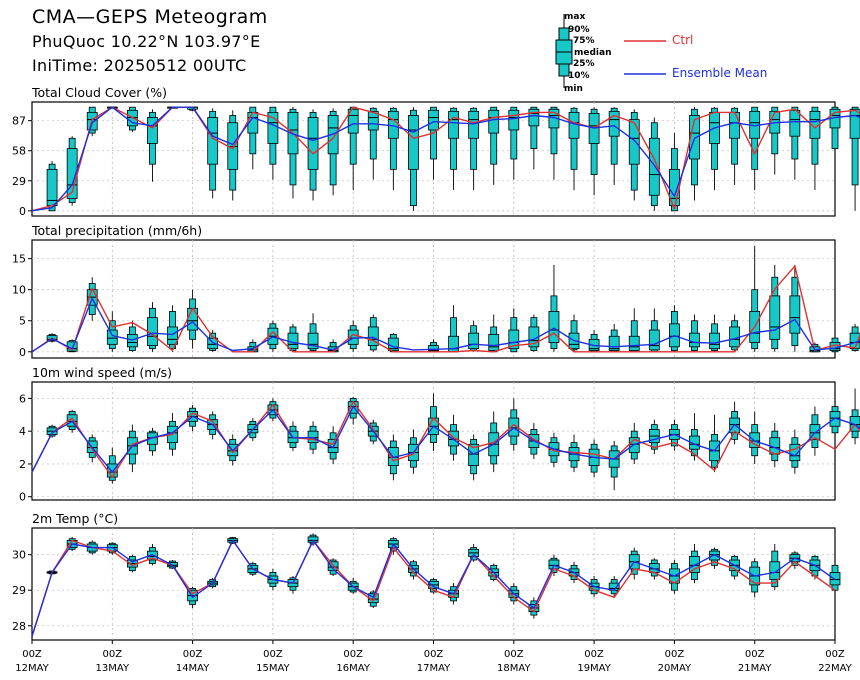 Image resolution: width=860 pixels, height=680 pixels. What do you see at coordinates (720, 73) in the screenshot?
I see `legend-mean-label: Ensemble Mean` at bounding box center [720, 73].